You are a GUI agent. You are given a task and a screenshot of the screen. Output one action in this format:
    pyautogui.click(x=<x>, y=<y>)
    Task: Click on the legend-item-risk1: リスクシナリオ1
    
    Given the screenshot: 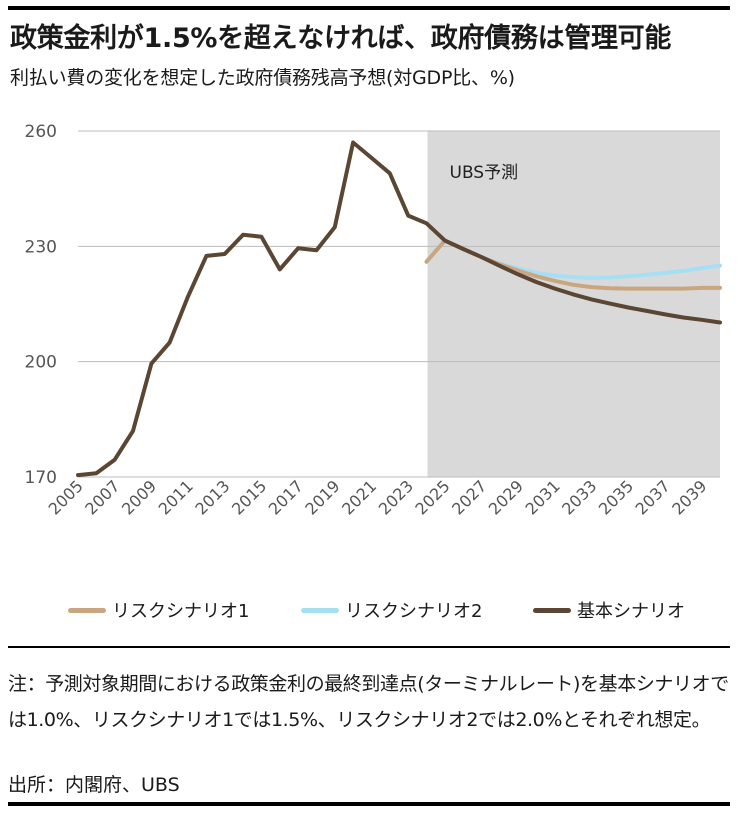 What is the action you would take?
    pyautogui.click(x=158, y=610)
    